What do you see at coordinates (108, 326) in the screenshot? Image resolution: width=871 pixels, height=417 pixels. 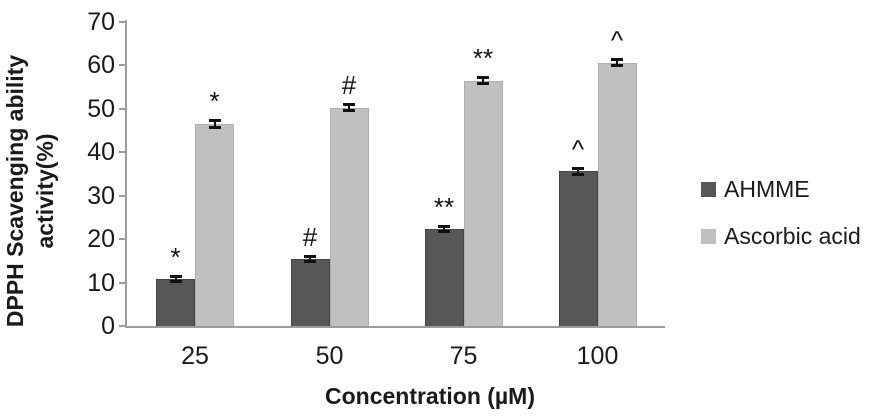 I see `y-tick-label-0: 0` at bounding box center [108, 326].